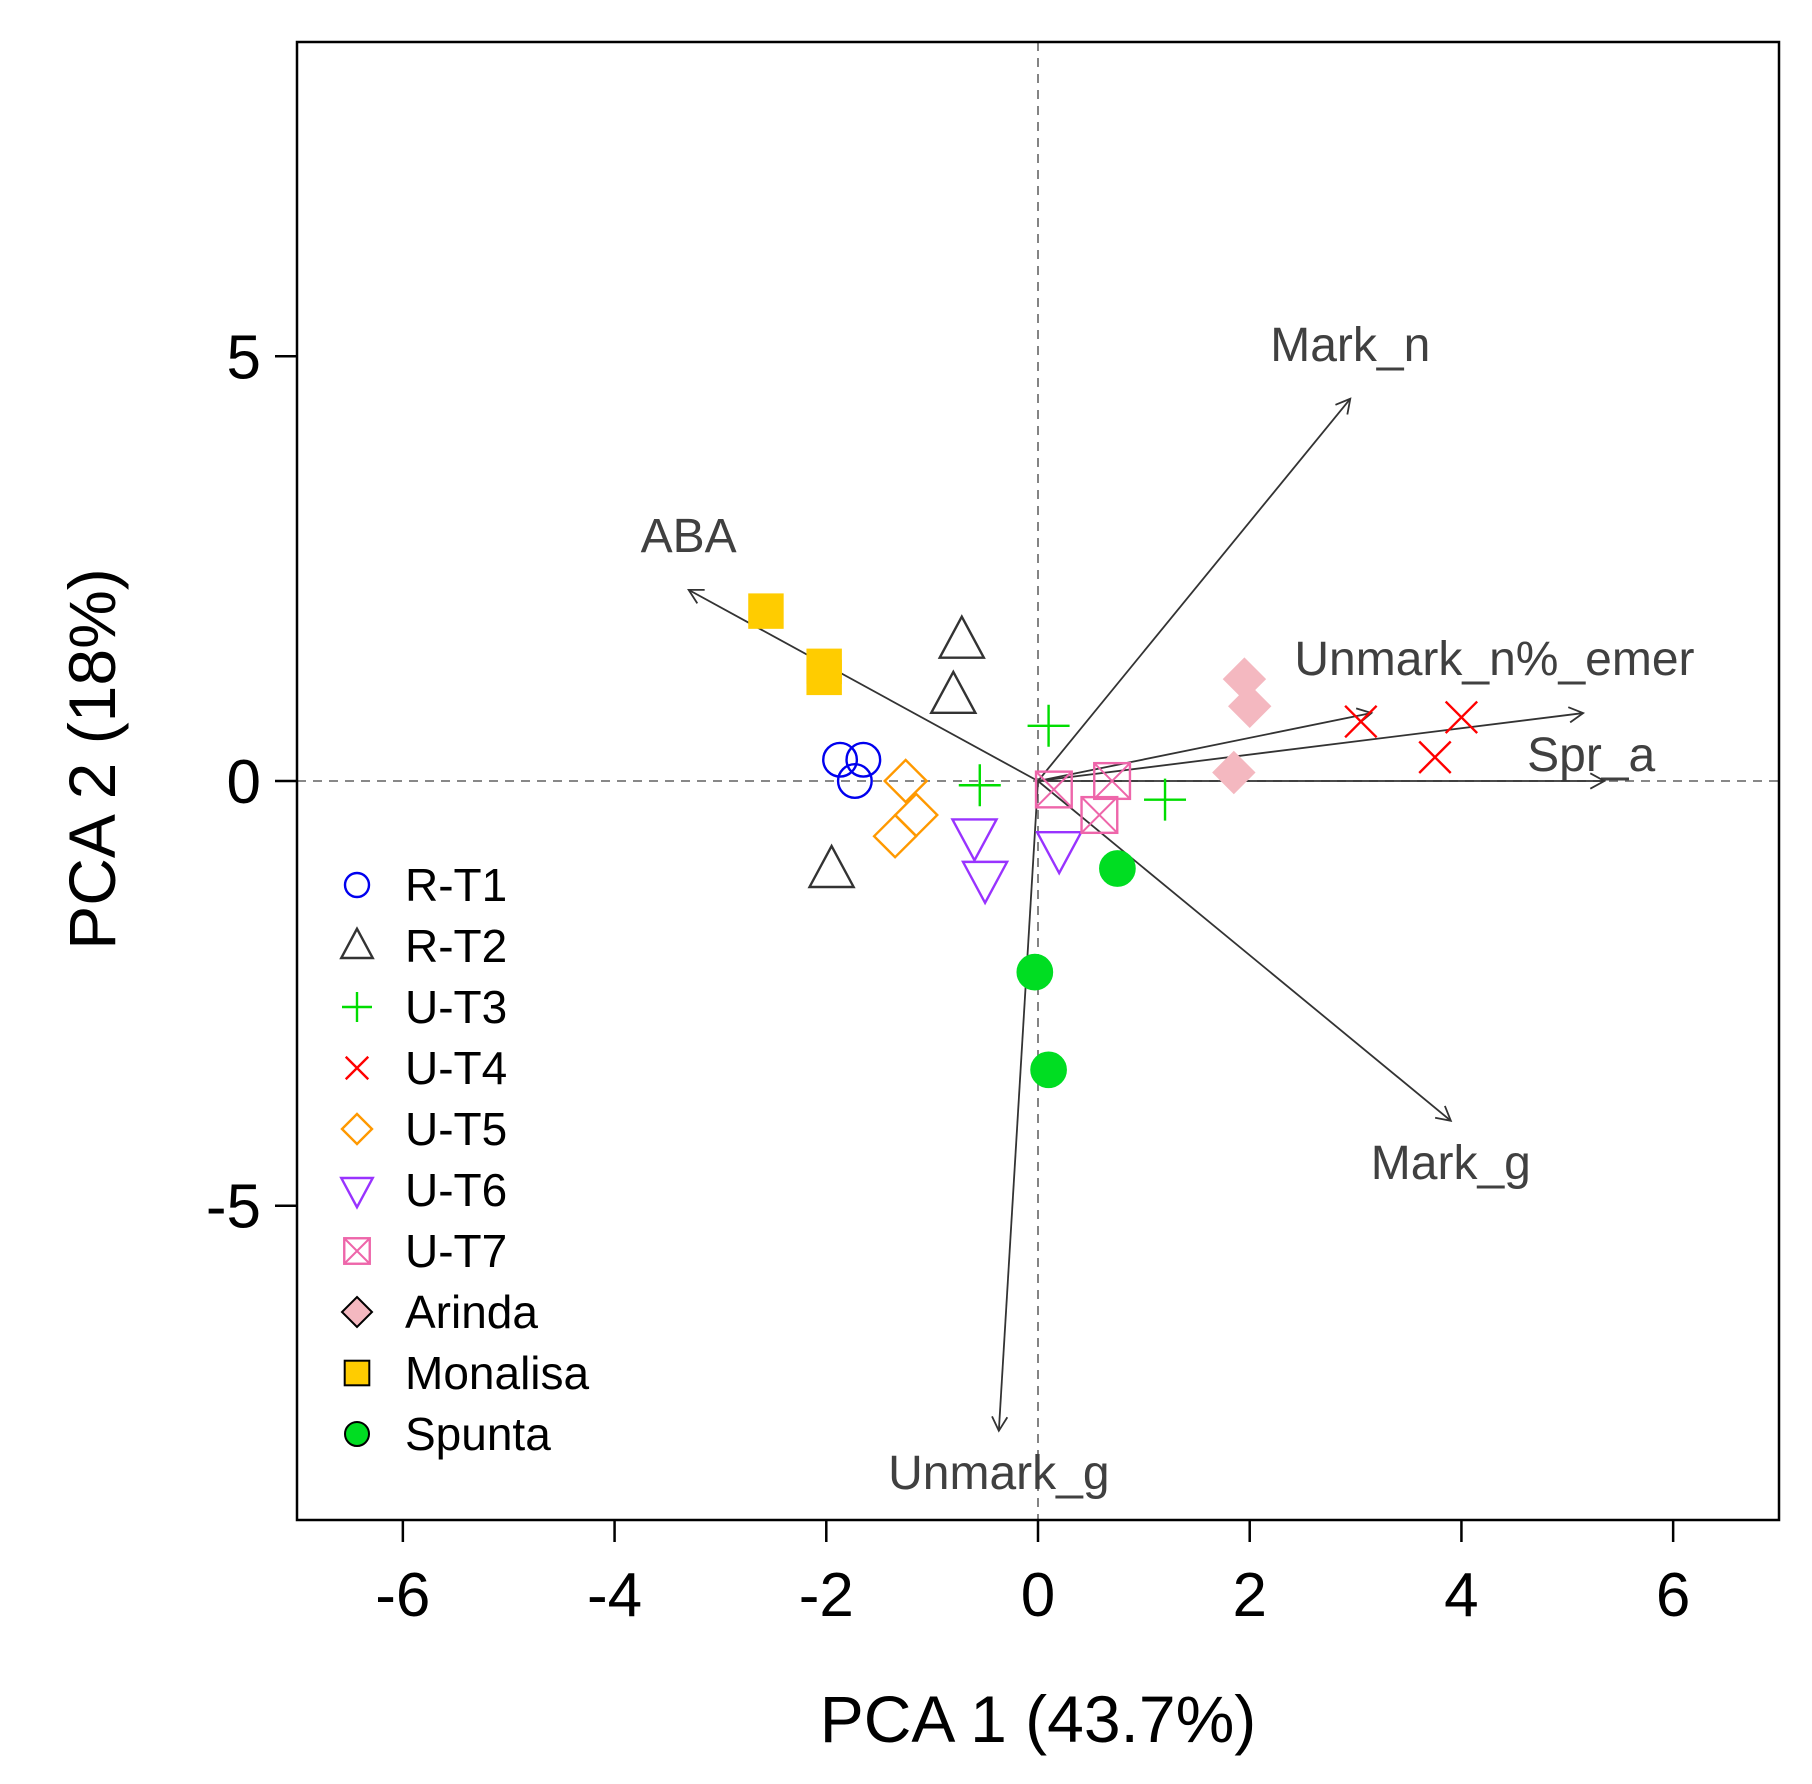 The image size is (1812, 1784). Describe the element at coordinates (456, 1007) in the screenshot. I see `legend-label-u-t3: U-T3` at that location.